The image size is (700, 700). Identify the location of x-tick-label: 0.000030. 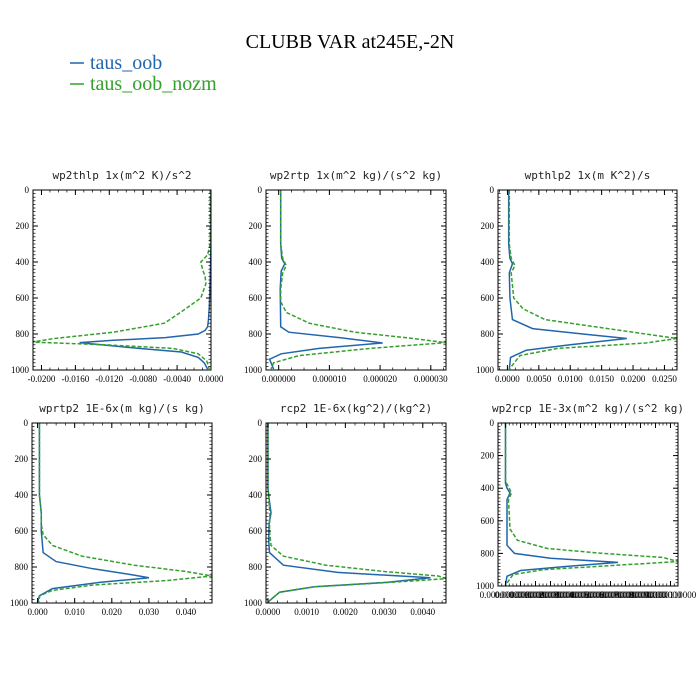
(431, 379).